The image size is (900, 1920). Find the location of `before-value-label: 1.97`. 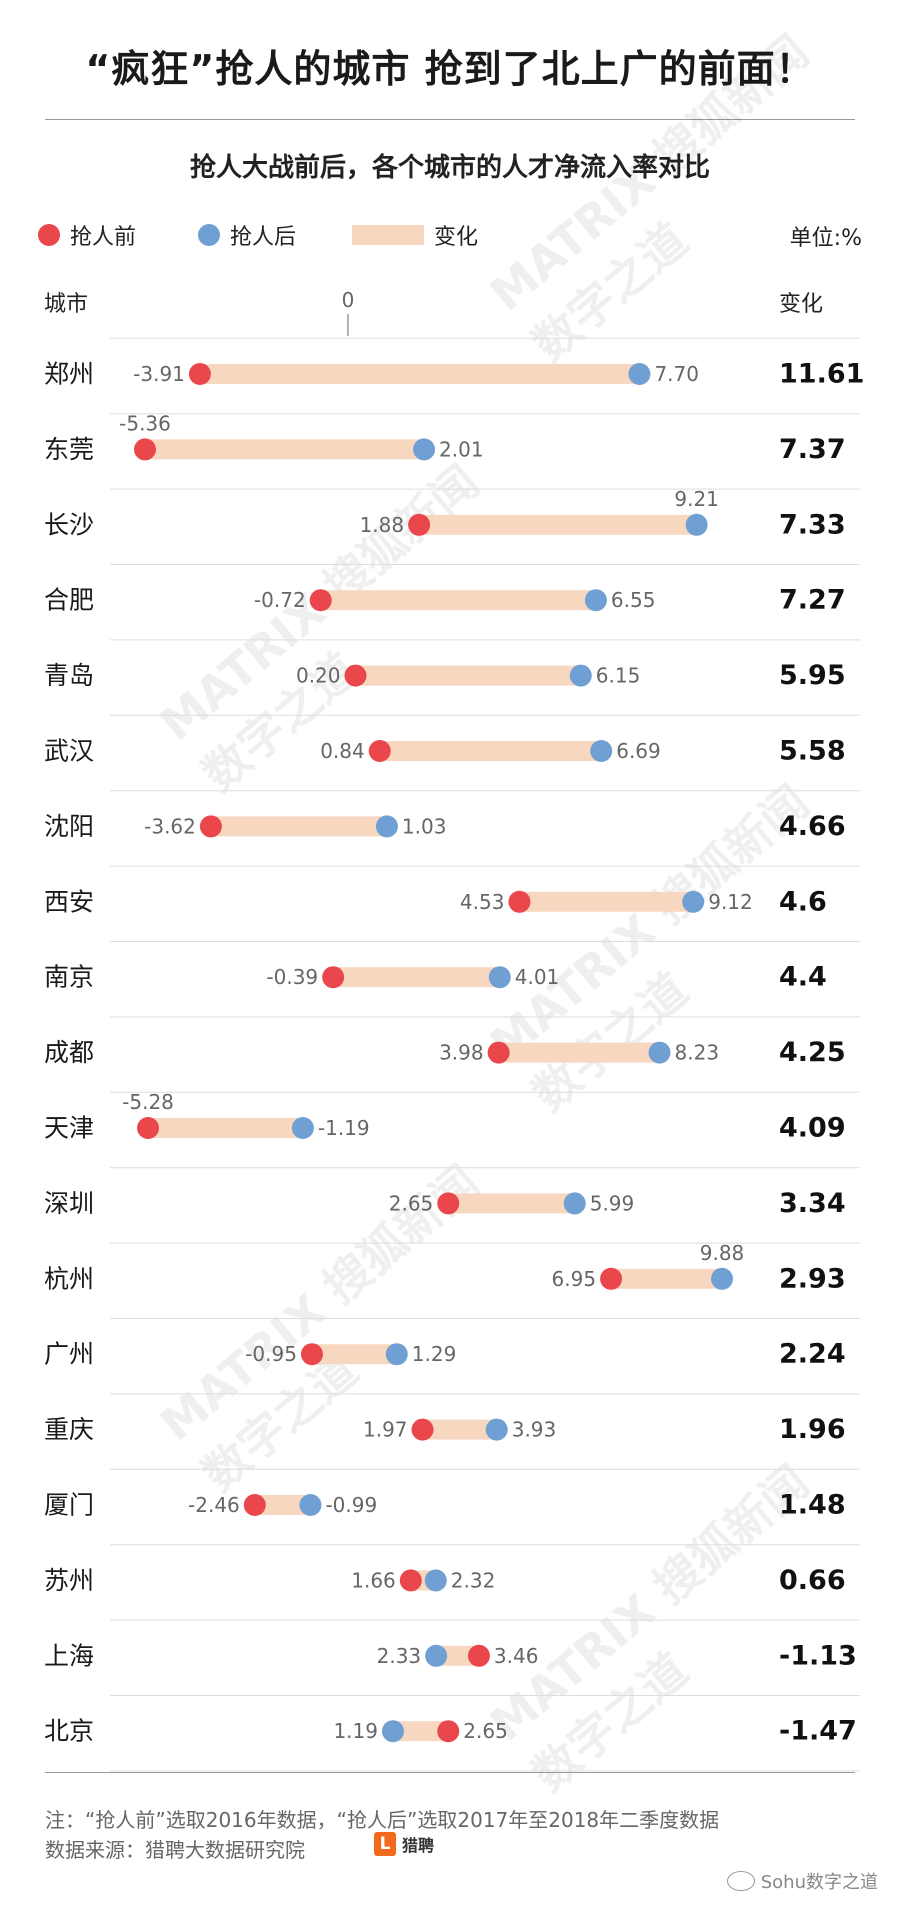

before-value-label: 1.97 is located at coordinates (385, 1430).